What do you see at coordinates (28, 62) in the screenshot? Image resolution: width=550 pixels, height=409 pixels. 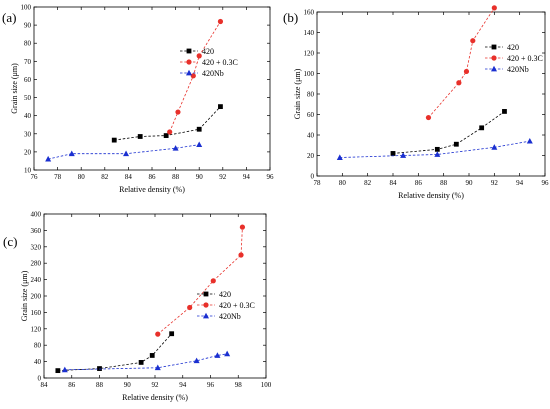 I see `y-tick-label: 70` at bounding box center [28, 62].